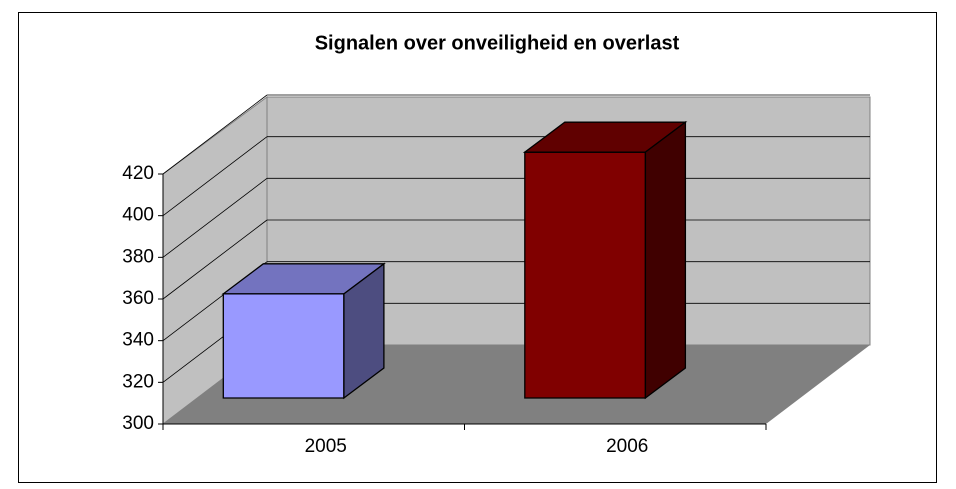 This screenshot has height=489, width=956. What do you see at coordinates (138, 340) in the screenshot?
I see `y-tick-label: 340` at bounding box center [138, 340].